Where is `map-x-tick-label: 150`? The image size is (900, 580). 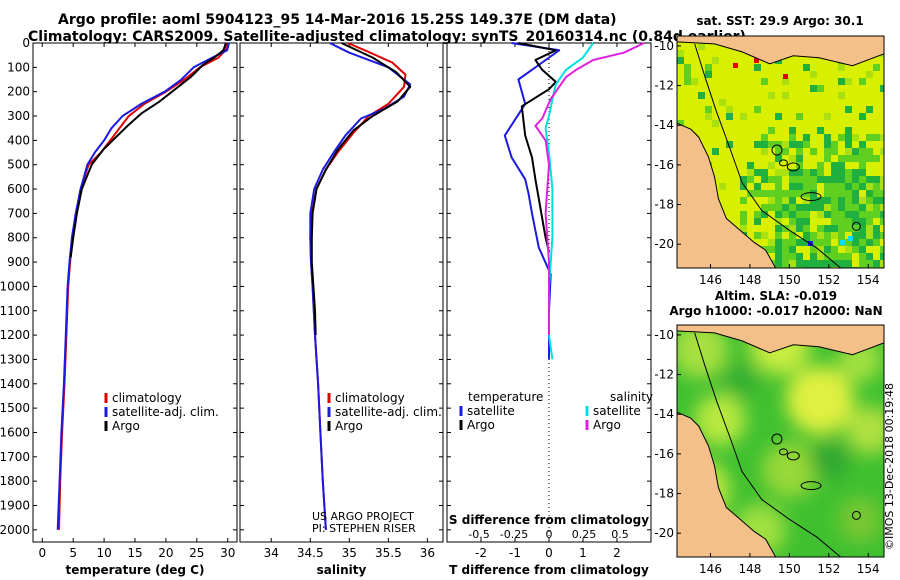 map-x-tick-label: 150 is located at coordinates (789, 569).